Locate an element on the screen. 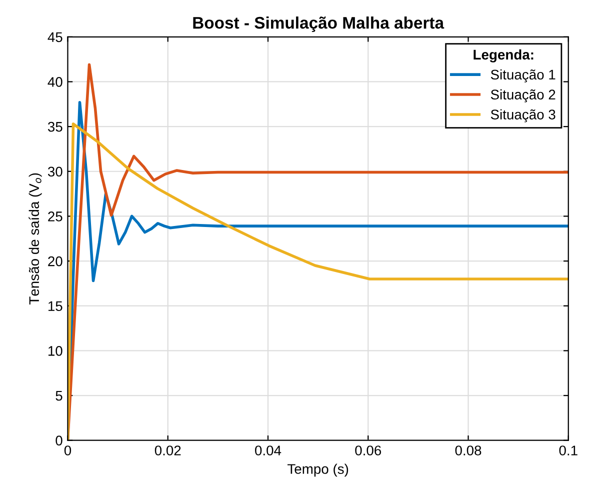 This screenshot has height=492, width=589. y-tick-label: 25 is located at coordinates (55, 217).